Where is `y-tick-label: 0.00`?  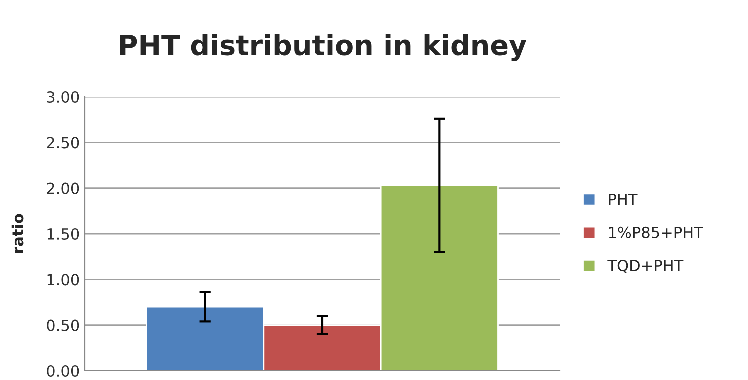 y-tick-label: 0.00 is located at coordinates (63, 371).